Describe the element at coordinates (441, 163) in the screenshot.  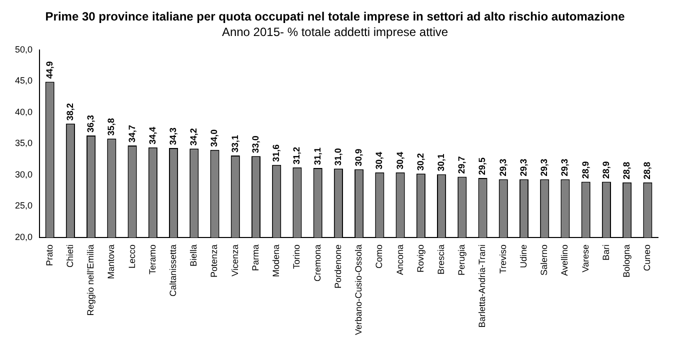
I see `data-label: 30,1` at that location.